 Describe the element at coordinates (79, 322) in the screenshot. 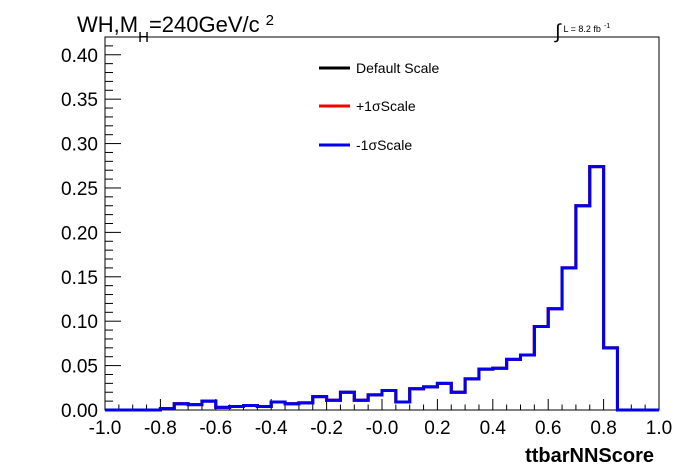

I see `y-tick-label: 0.10` at that location.